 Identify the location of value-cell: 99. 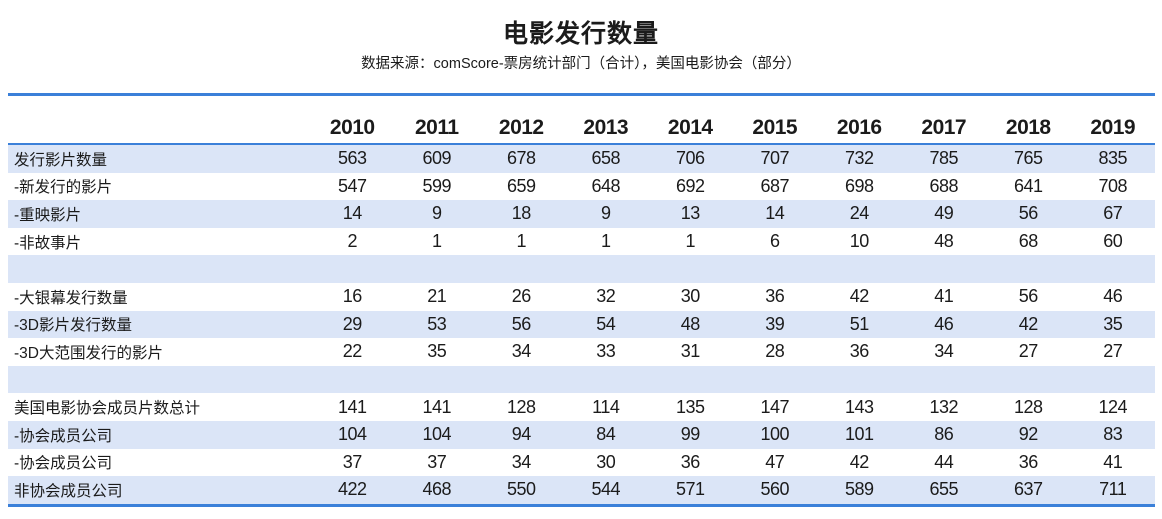
(690, 434).